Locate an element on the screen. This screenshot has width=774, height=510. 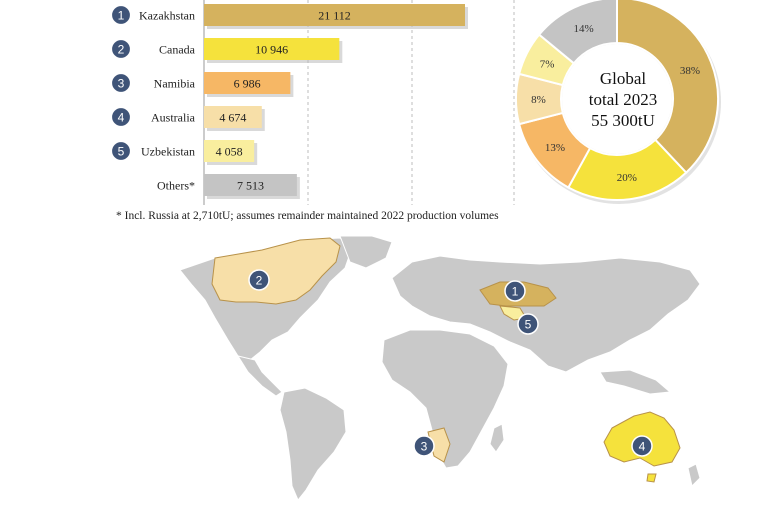
map-marker-2: 2 is located at coordinates (259, 280).